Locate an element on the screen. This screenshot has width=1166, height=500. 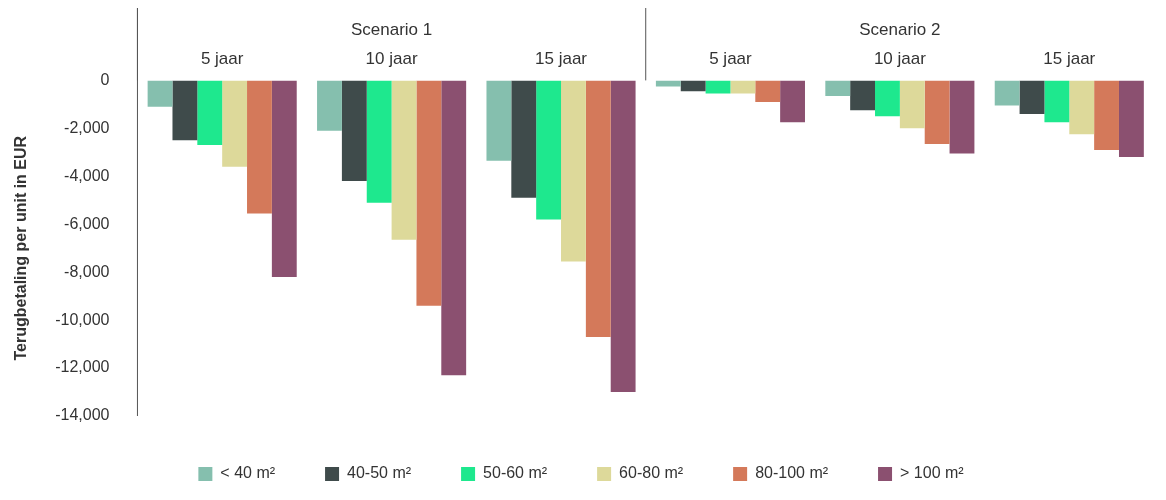
legend-label: 80-100 m² is located at coordinates (792, 473).